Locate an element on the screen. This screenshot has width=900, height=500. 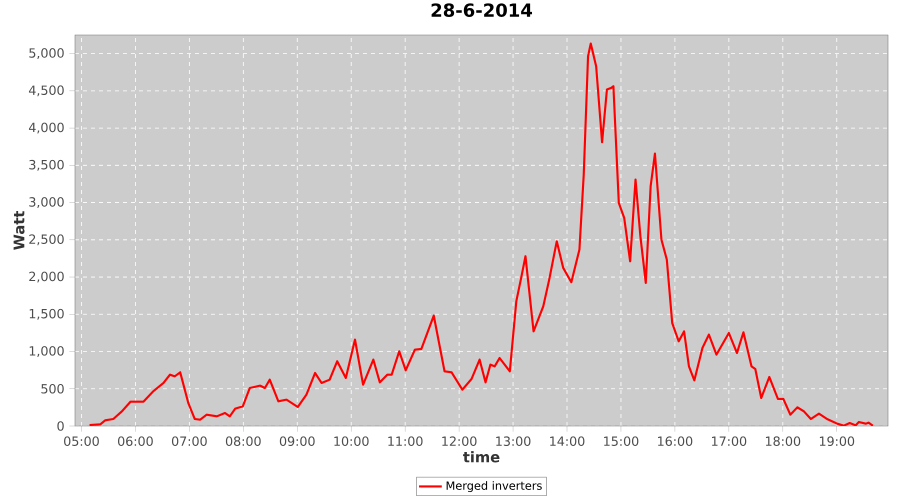
x-tick-label: 14:00 is located at coordinates (567, 441).